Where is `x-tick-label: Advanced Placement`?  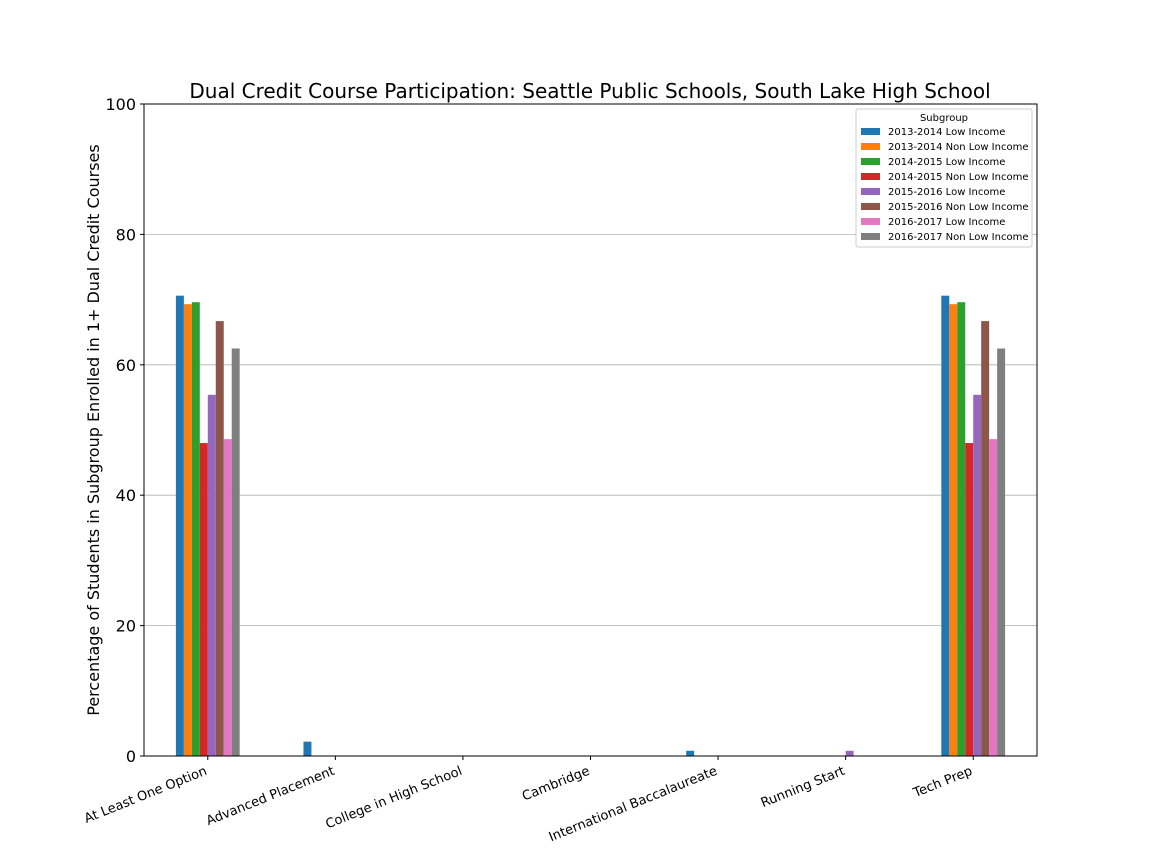
x-tick-label: Advanced Placement is located at coordinates (270, 796).